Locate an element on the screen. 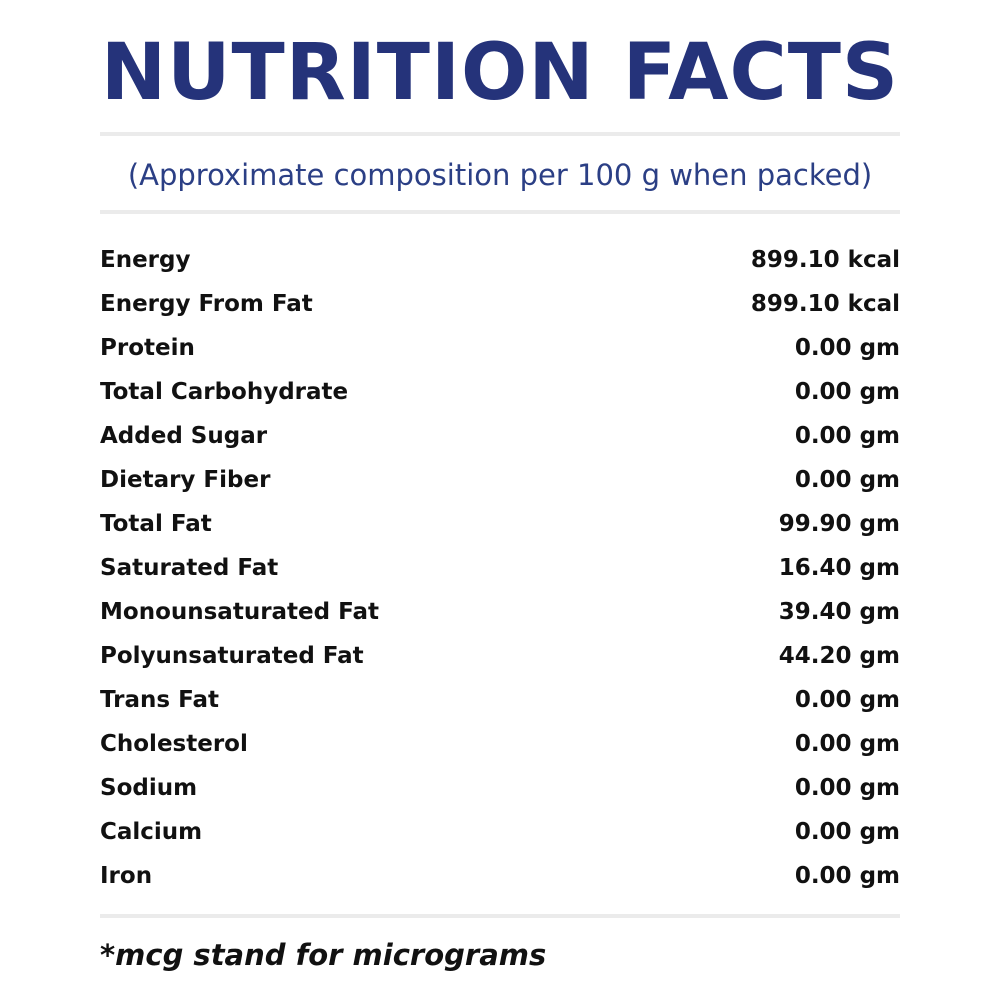  nutrient-row: Polyunsaturated Fat 44.20 gm is located at coordinates (500, 656).